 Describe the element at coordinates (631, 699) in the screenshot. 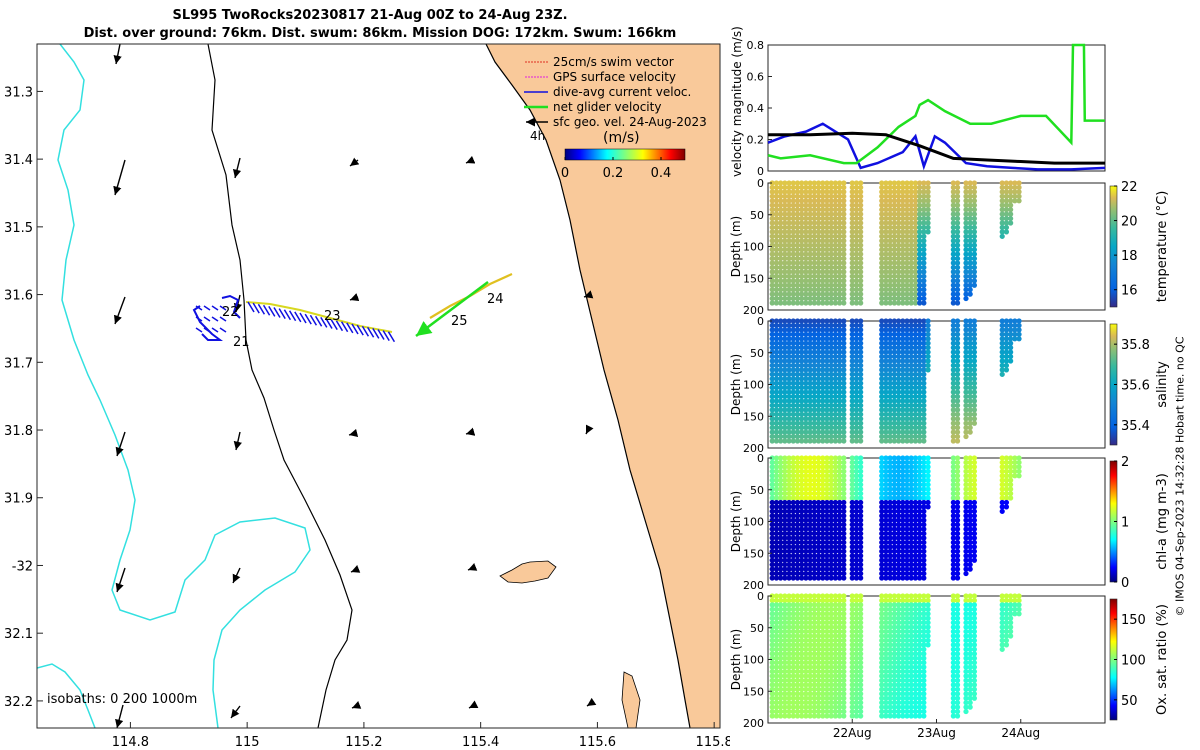

I see `island-garden` at that location.